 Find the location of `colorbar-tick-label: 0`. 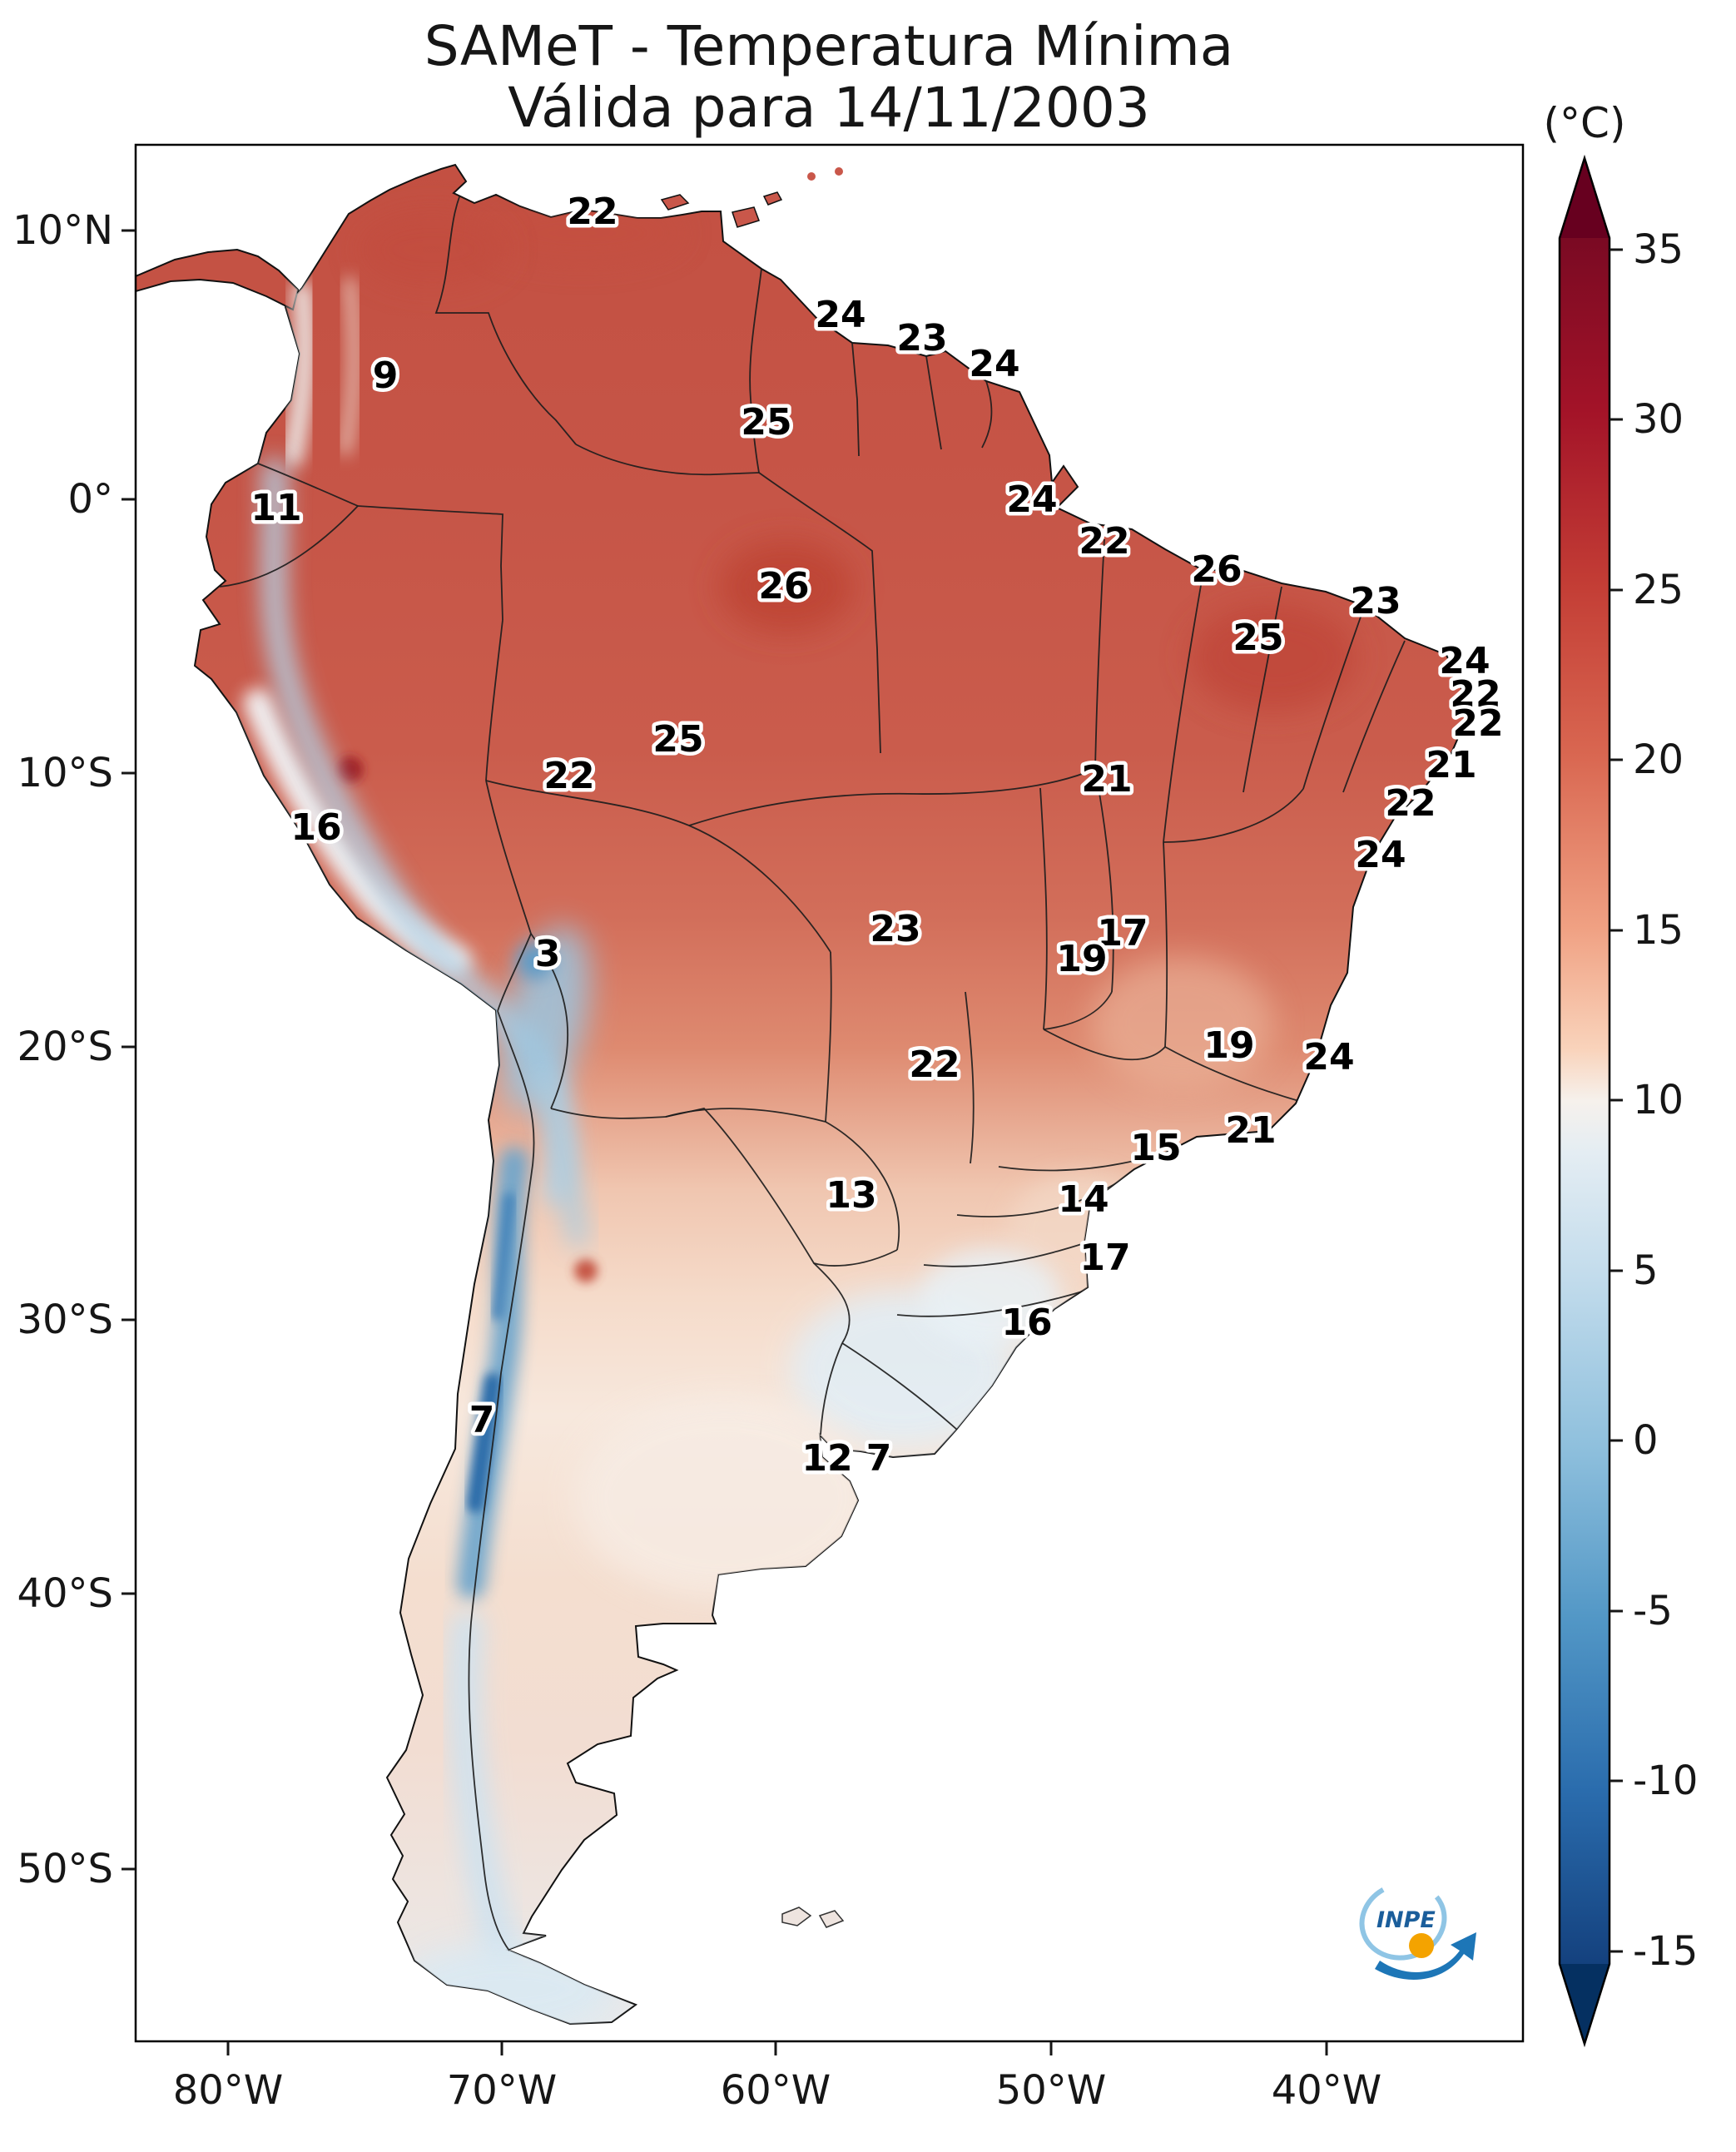

colorbar-tick-label: 0 is located at coordinates (1646, 1440).